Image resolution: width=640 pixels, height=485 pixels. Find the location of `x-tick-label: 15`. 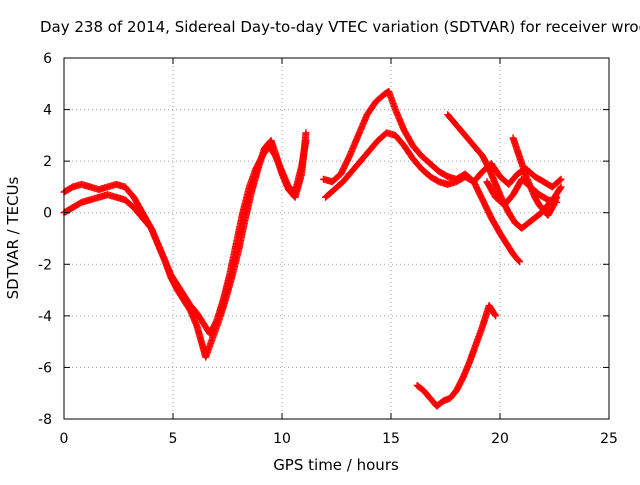

x-tick-label: 15 is located at coordinates (391, 439).